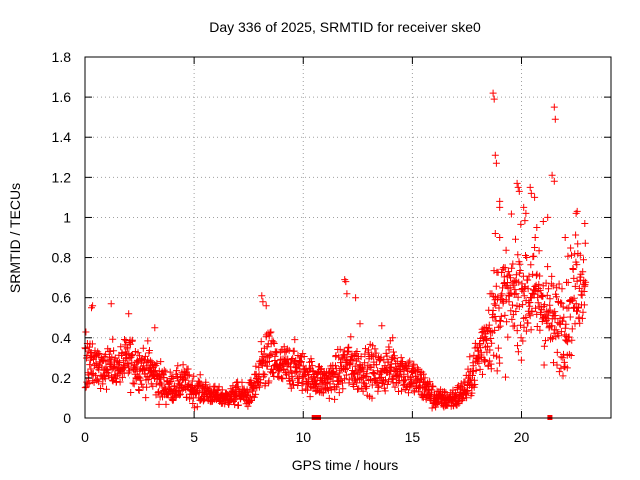 The width and height of the screenshot is (640, 480). What do you see at coordinates (62, 57) in the screenshot?
I see `y-tick-label: 1.8` at bounding box center [62, 57].